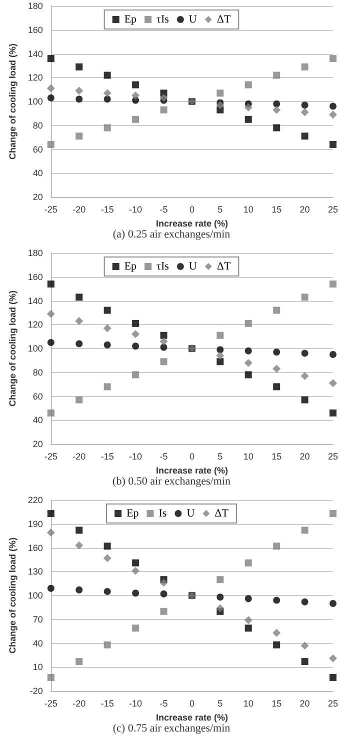 The height and width of the screenshot is (741, 343). I want to click on text: (a) 0.25 air exchanges/min, so click(171, 234).